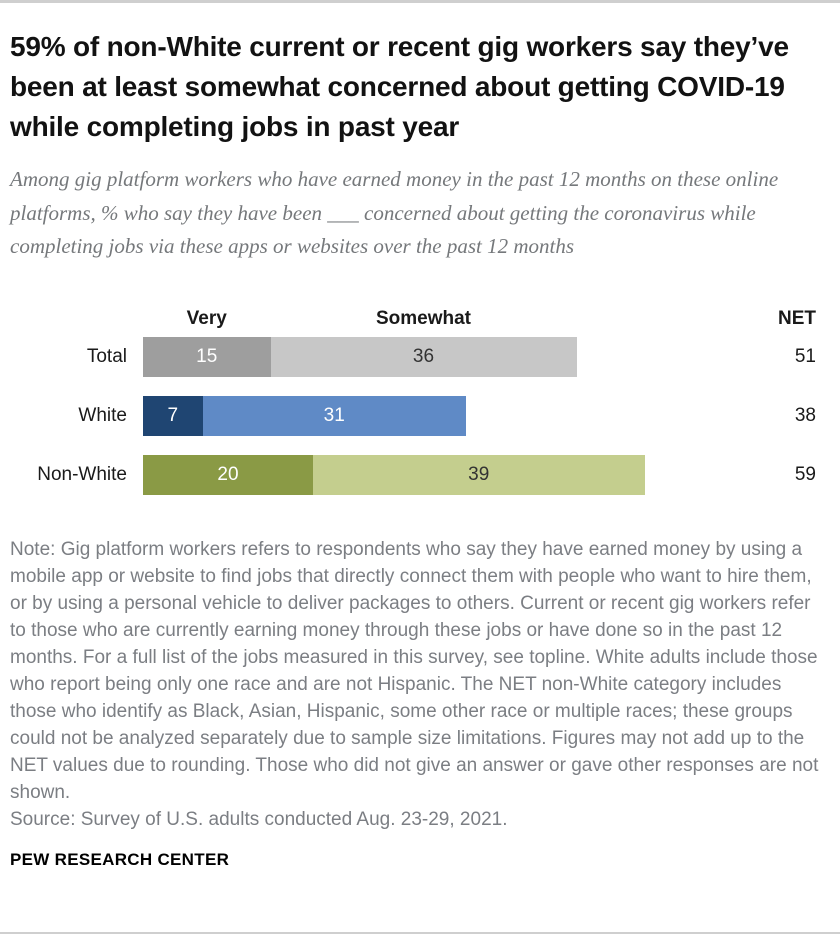  I want to click on net-header-label: NET, so click(797, 318).